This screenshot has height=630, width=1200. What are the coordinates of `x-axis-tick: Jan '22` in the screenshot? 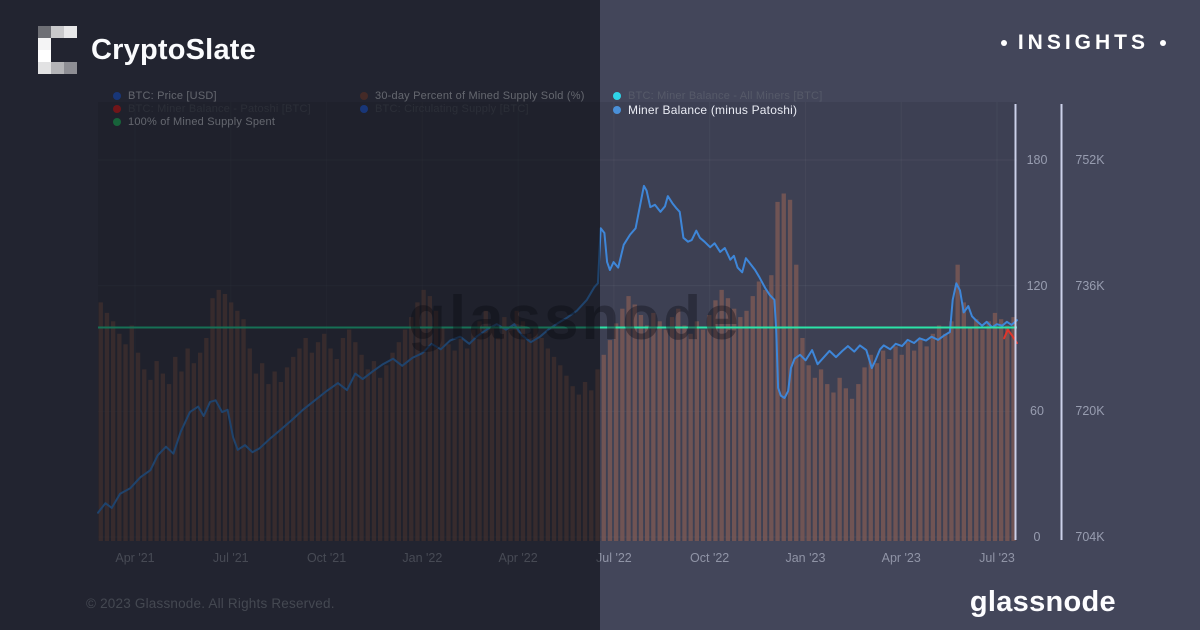 It's located at (422, 558).